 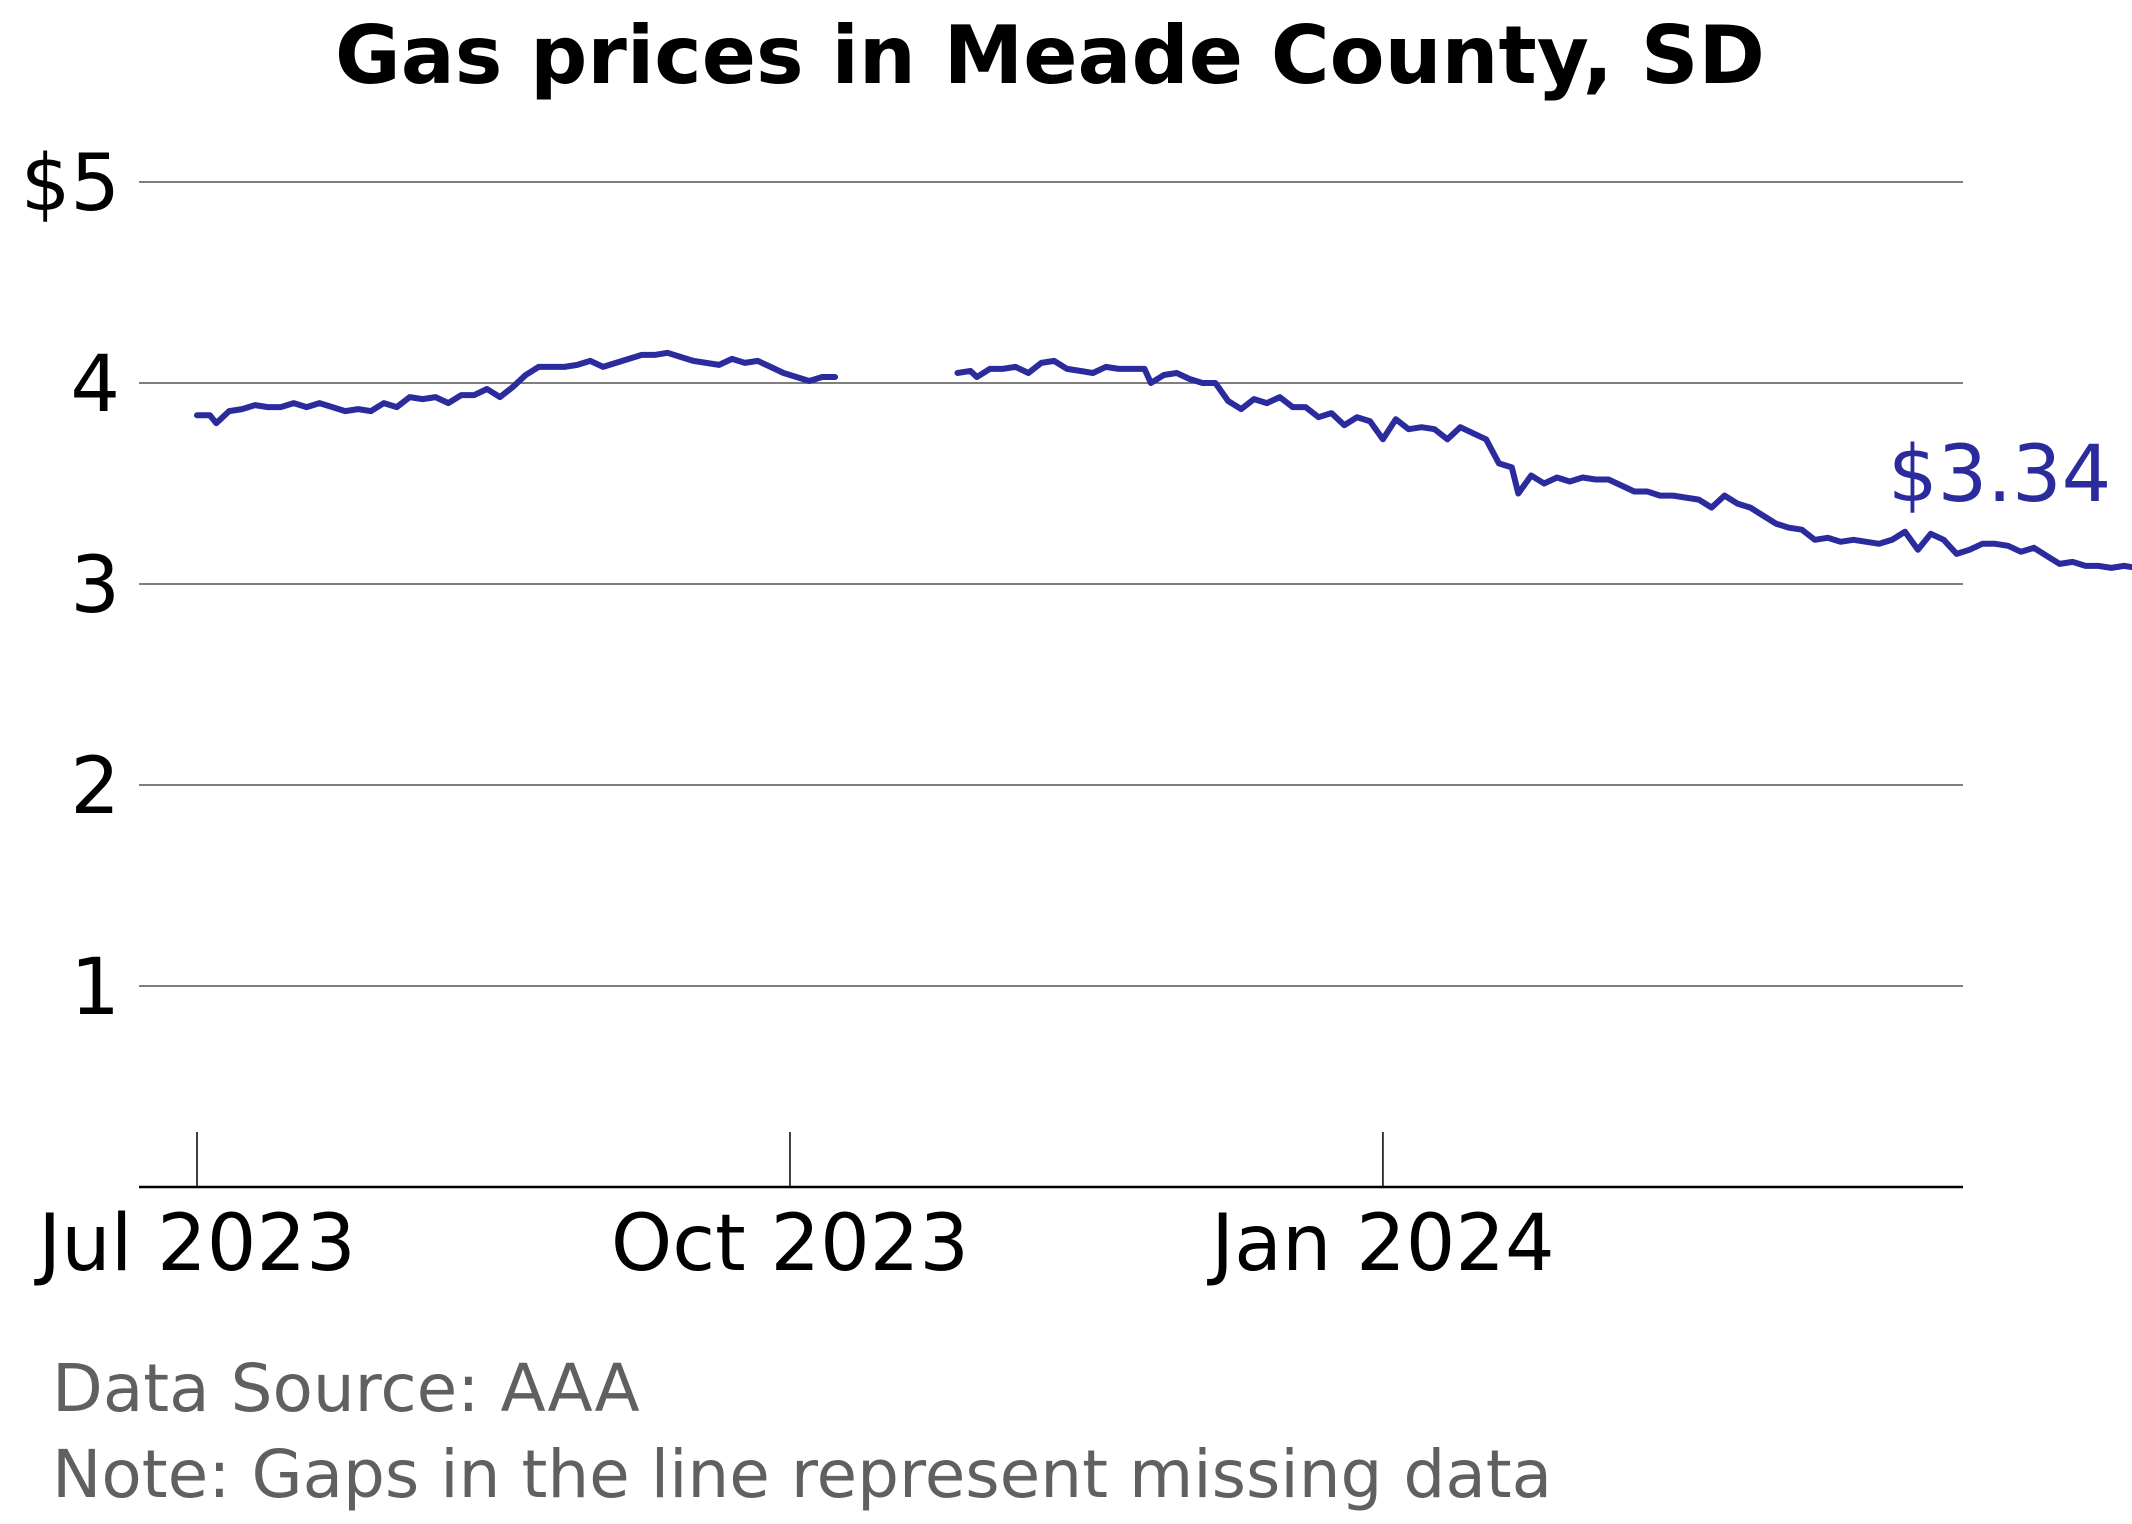 What do you see at coordinates (194, 1244) in the screenshot?
I see `x-tick-label: Jul 2023` at bounding box center [194, 1244].